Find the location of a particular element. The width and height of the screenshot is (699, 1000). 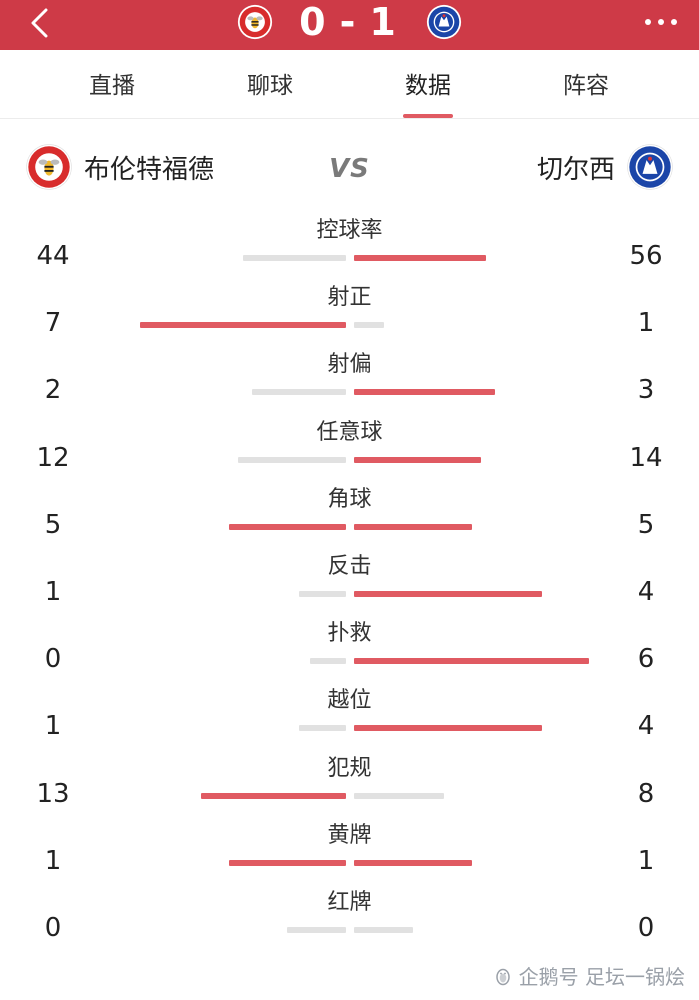

stat-row: 任意球 12 14 is located at coordinates (349, 453).